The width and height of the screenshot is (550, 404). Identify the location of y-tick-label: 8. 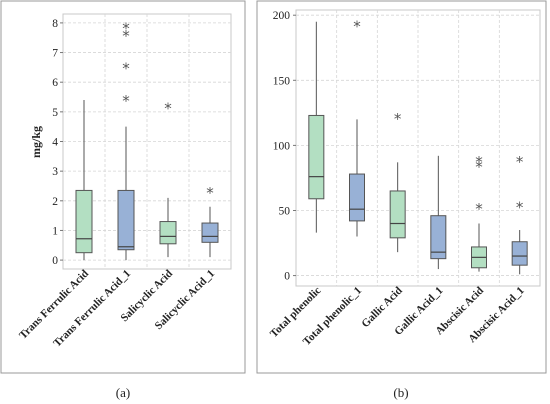
(55, 24).